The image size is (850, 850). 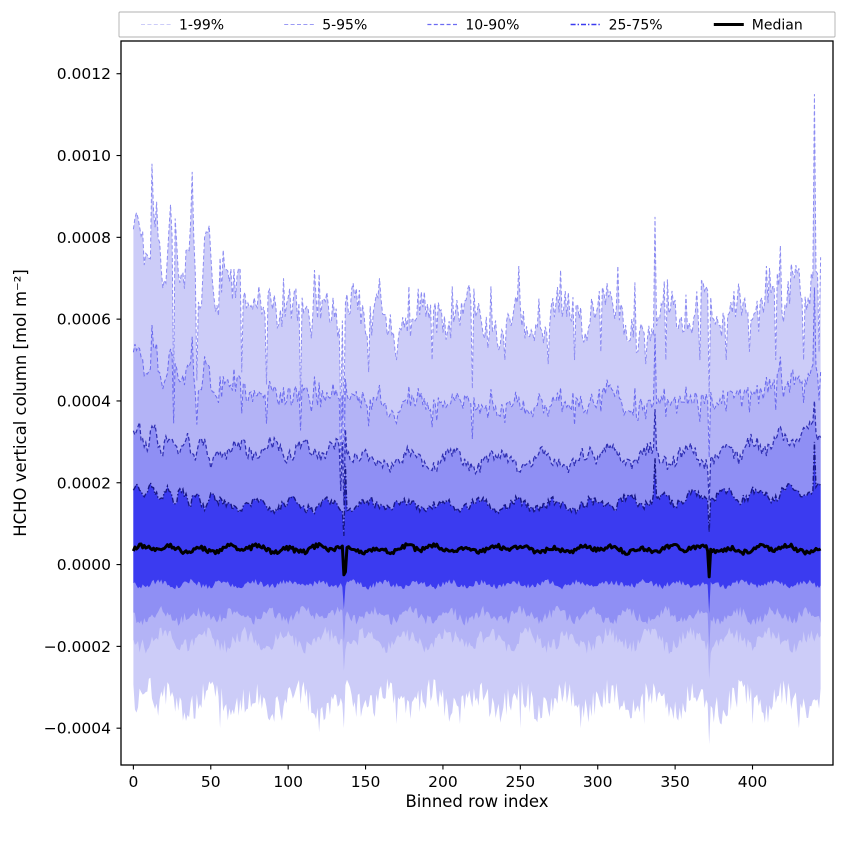 What do you see at coordinates (777, 26) in the screenshot?
I see `legend-label-Median: Median` at bounding box center [777, 26].